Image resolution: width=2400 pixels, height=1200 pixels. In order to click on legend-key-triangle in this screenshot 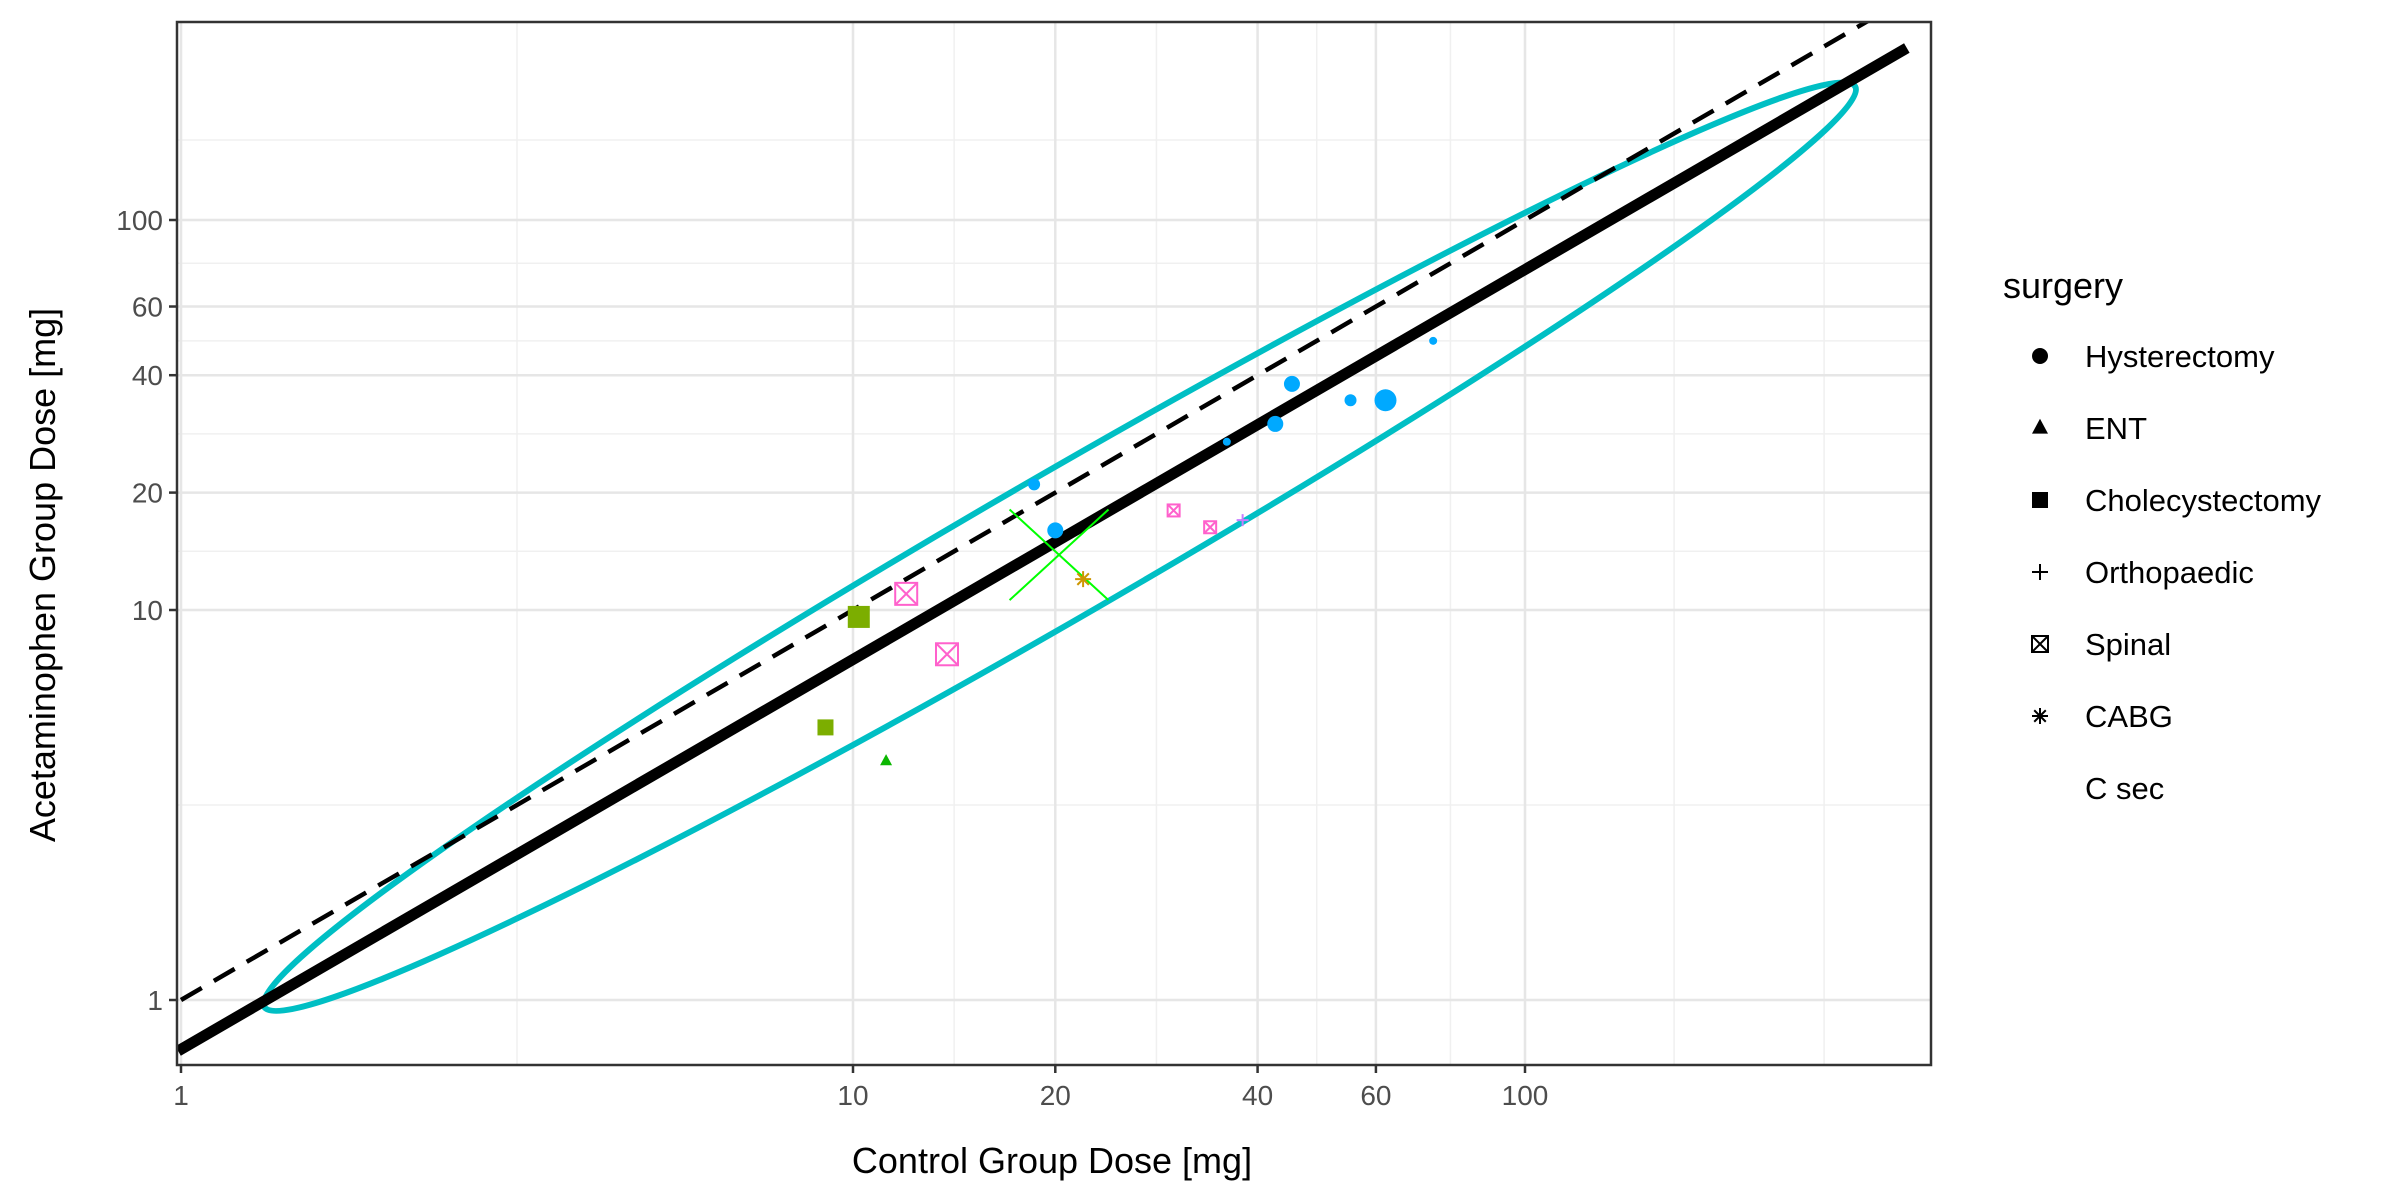, I will do `click(2040, 426)`.